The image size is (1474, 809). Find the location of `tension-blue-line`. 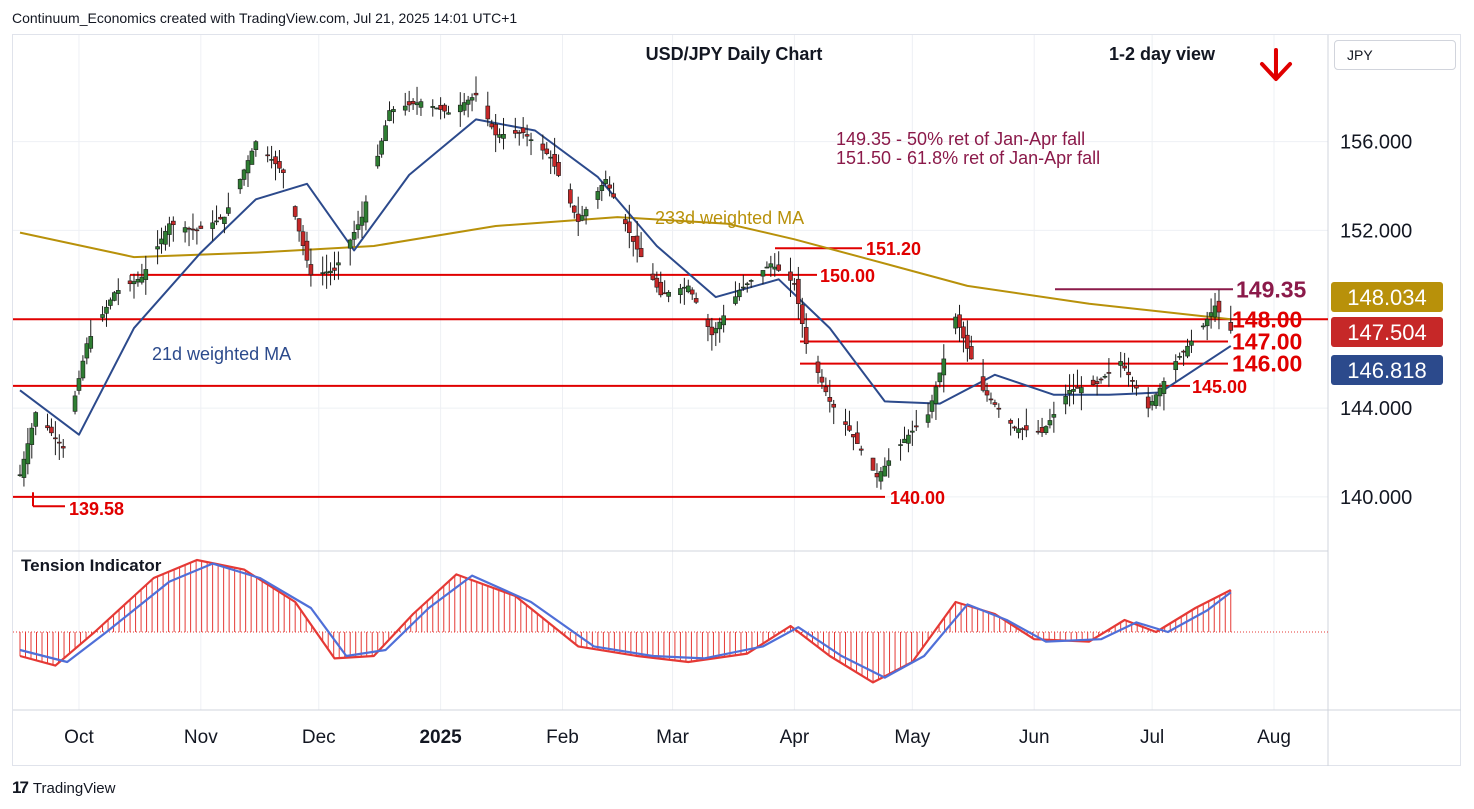

tension-blue-line is located at coordinates (625, 620).